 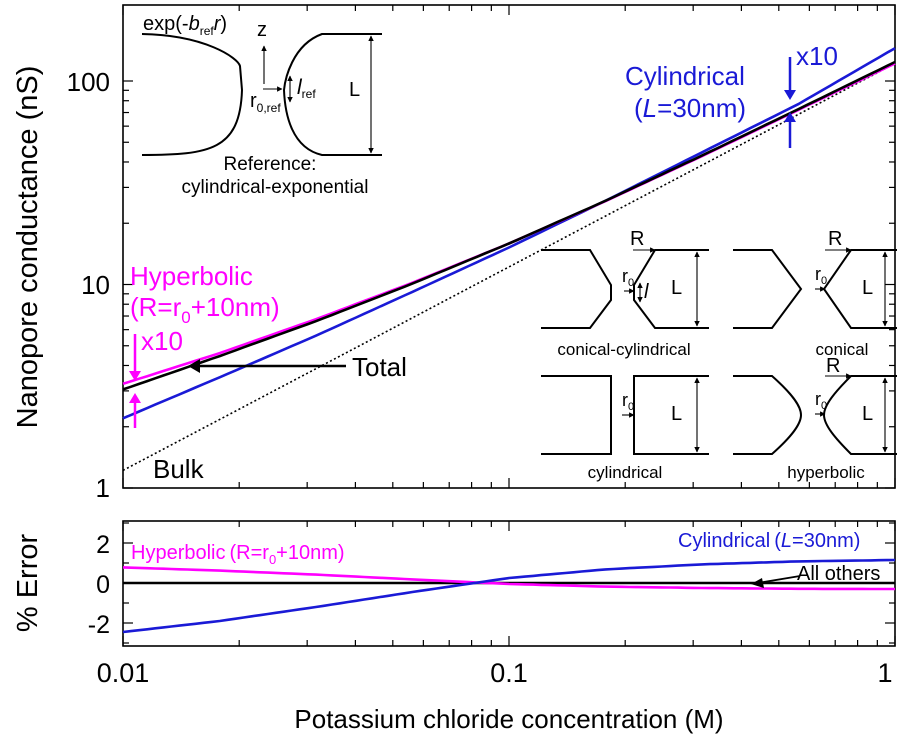 I want to click on y-axis-label-error: % Error, so click(x=28, y=583).